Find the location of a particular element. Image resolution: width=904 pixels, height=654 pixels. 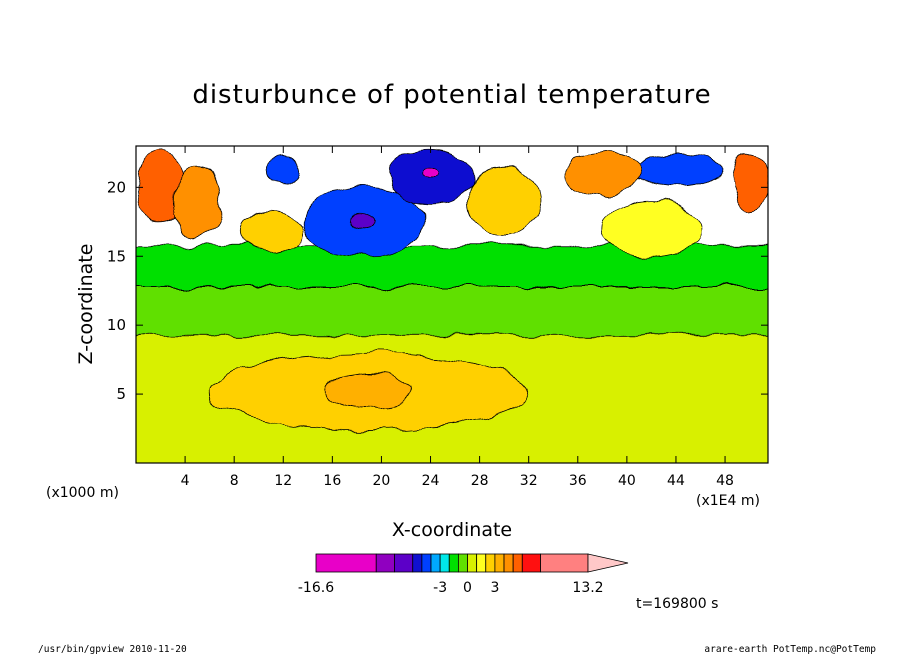

colorbar-ticks: -16.6 -3 0 3 13.2 is located at coordinates (451, 588).